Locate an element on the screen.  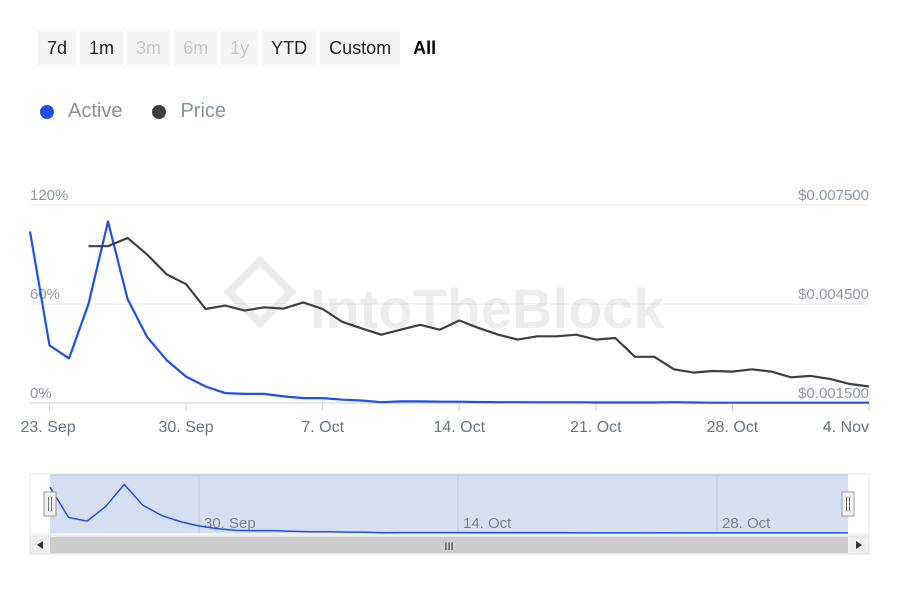
navigator-series-line is located at coordinates (448, 508).